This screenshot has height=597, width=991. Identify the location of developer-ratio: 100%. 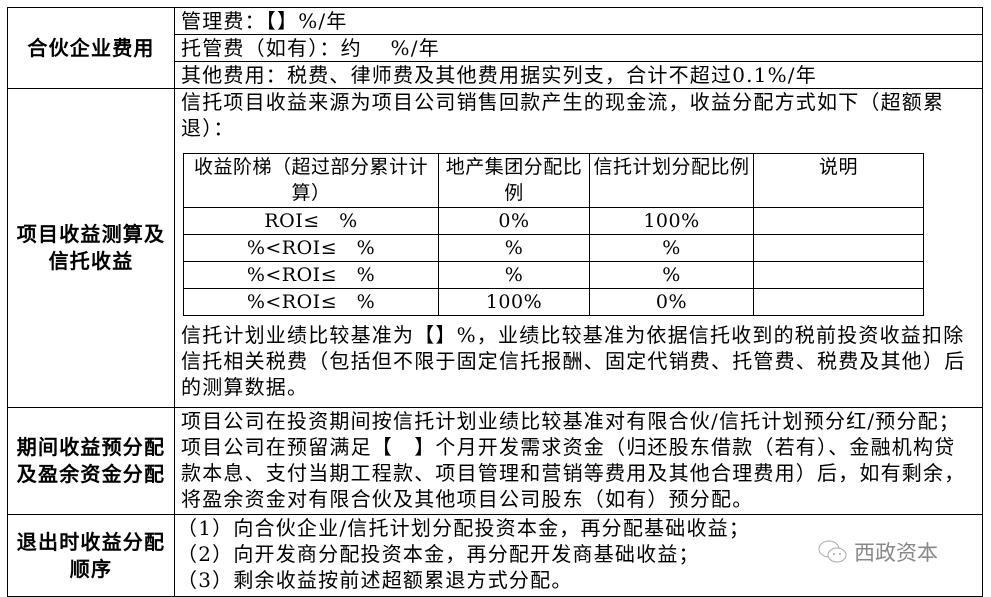
(514, 302).